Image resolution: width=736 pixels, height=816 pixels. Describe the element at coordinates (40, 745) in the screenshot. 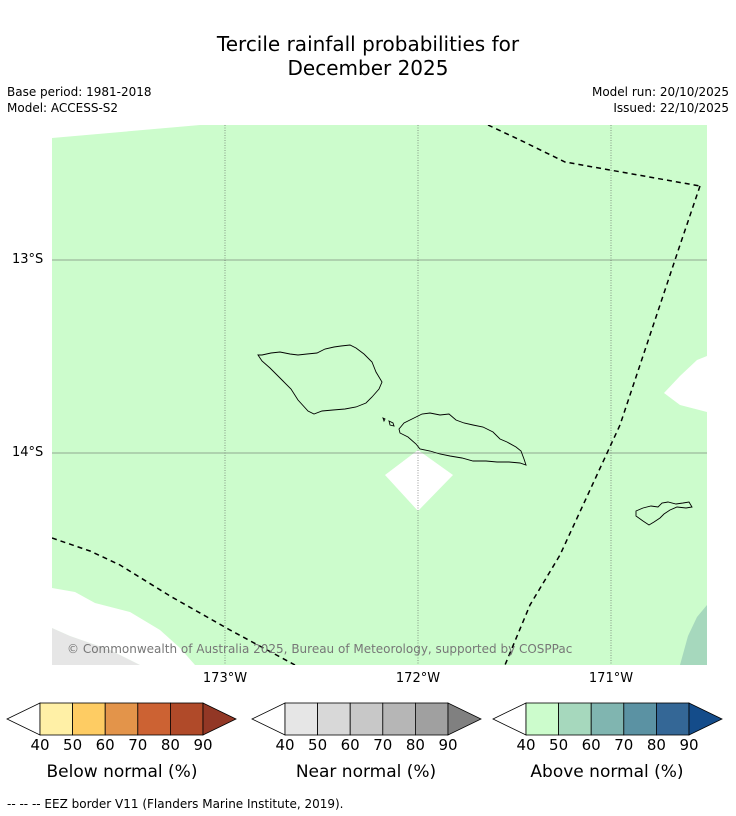

I see `colorbar-0-tick-40: 40` at that location.